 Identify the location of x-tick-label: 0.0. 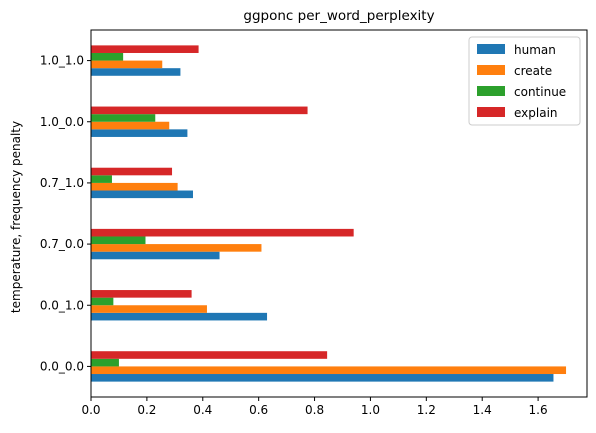
(90, 410).